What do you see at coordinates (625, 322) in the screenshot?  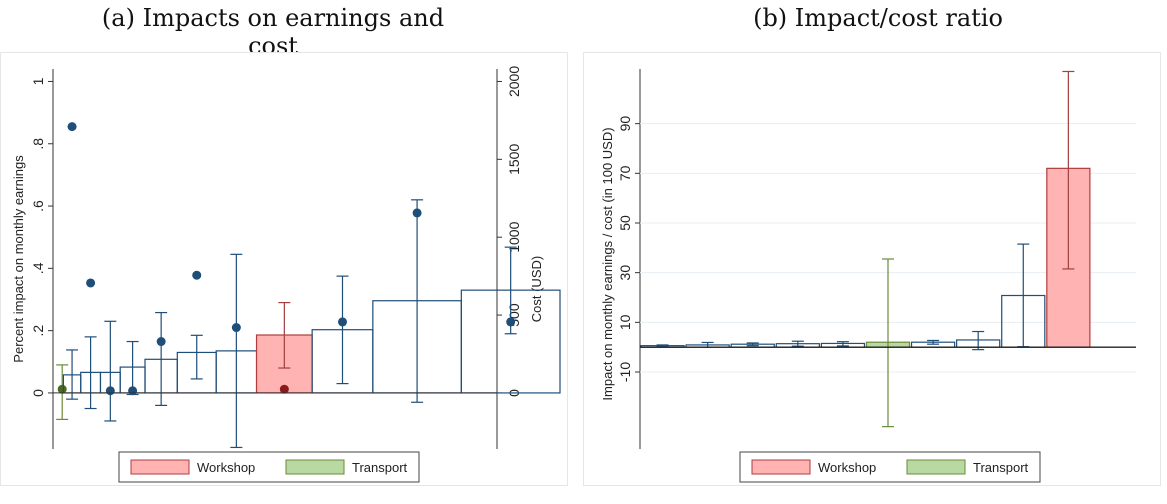 I see `y-tick-label: 10` at bounding box center [625, 322].